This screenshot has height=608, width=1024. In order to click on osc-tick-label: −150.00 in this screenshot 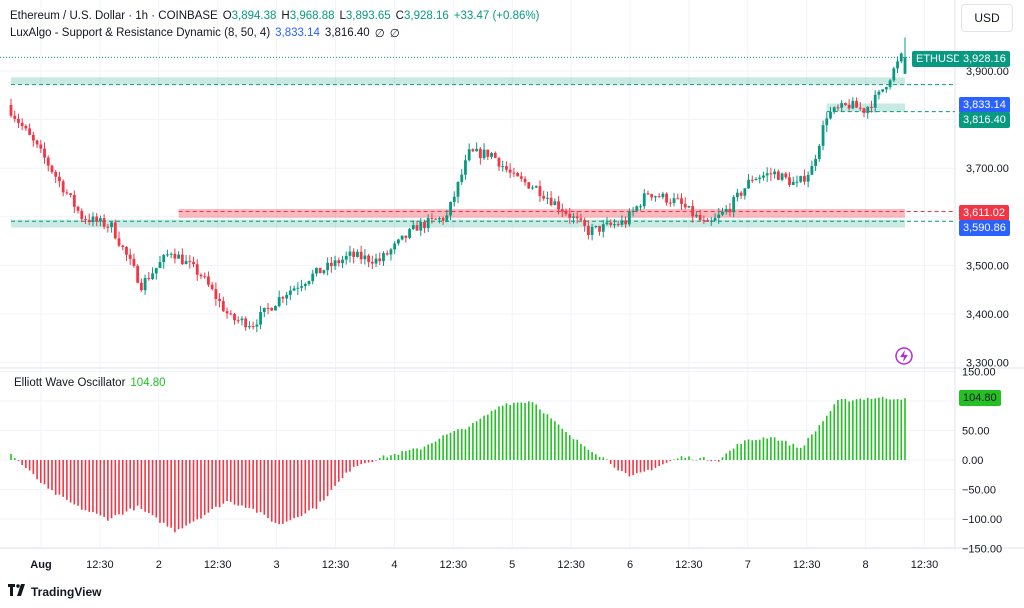, I will do `click(982, 550)`.